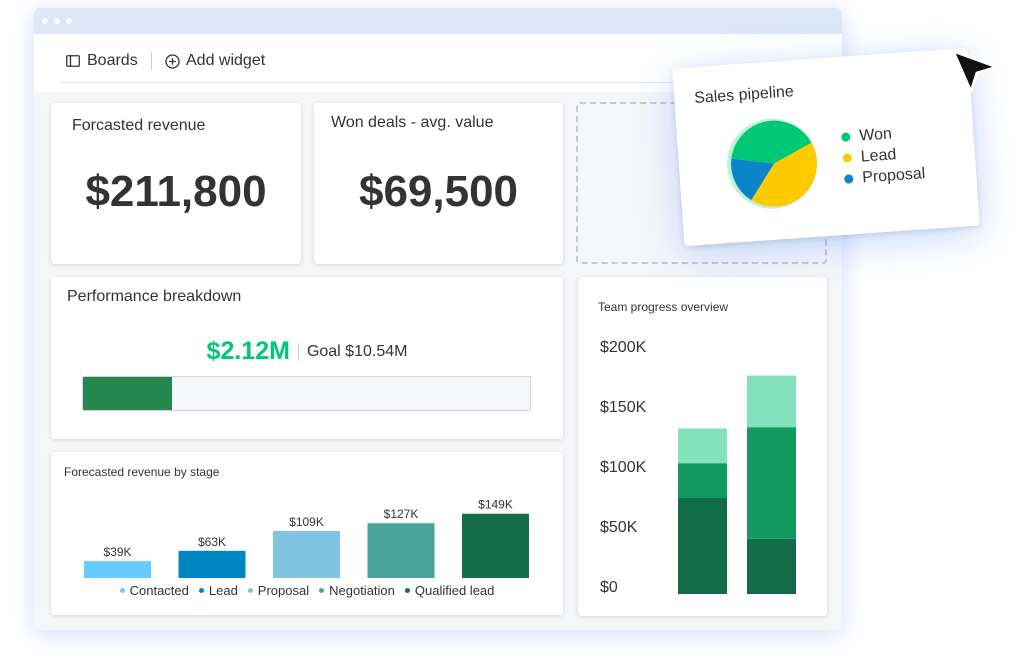  I want to click on won-deals-value: $69,500, so click(438, 191).